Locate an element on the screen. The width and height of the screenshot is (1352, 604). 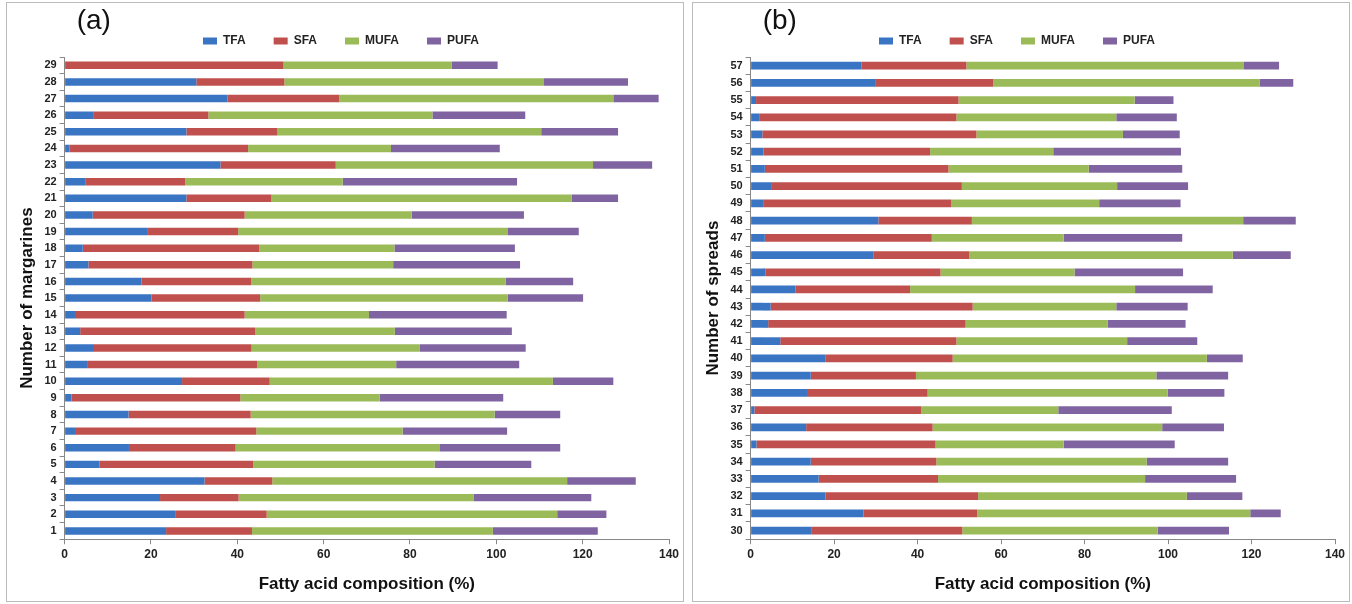
x-tick-label: 20 is located at coordinates (151, 553).